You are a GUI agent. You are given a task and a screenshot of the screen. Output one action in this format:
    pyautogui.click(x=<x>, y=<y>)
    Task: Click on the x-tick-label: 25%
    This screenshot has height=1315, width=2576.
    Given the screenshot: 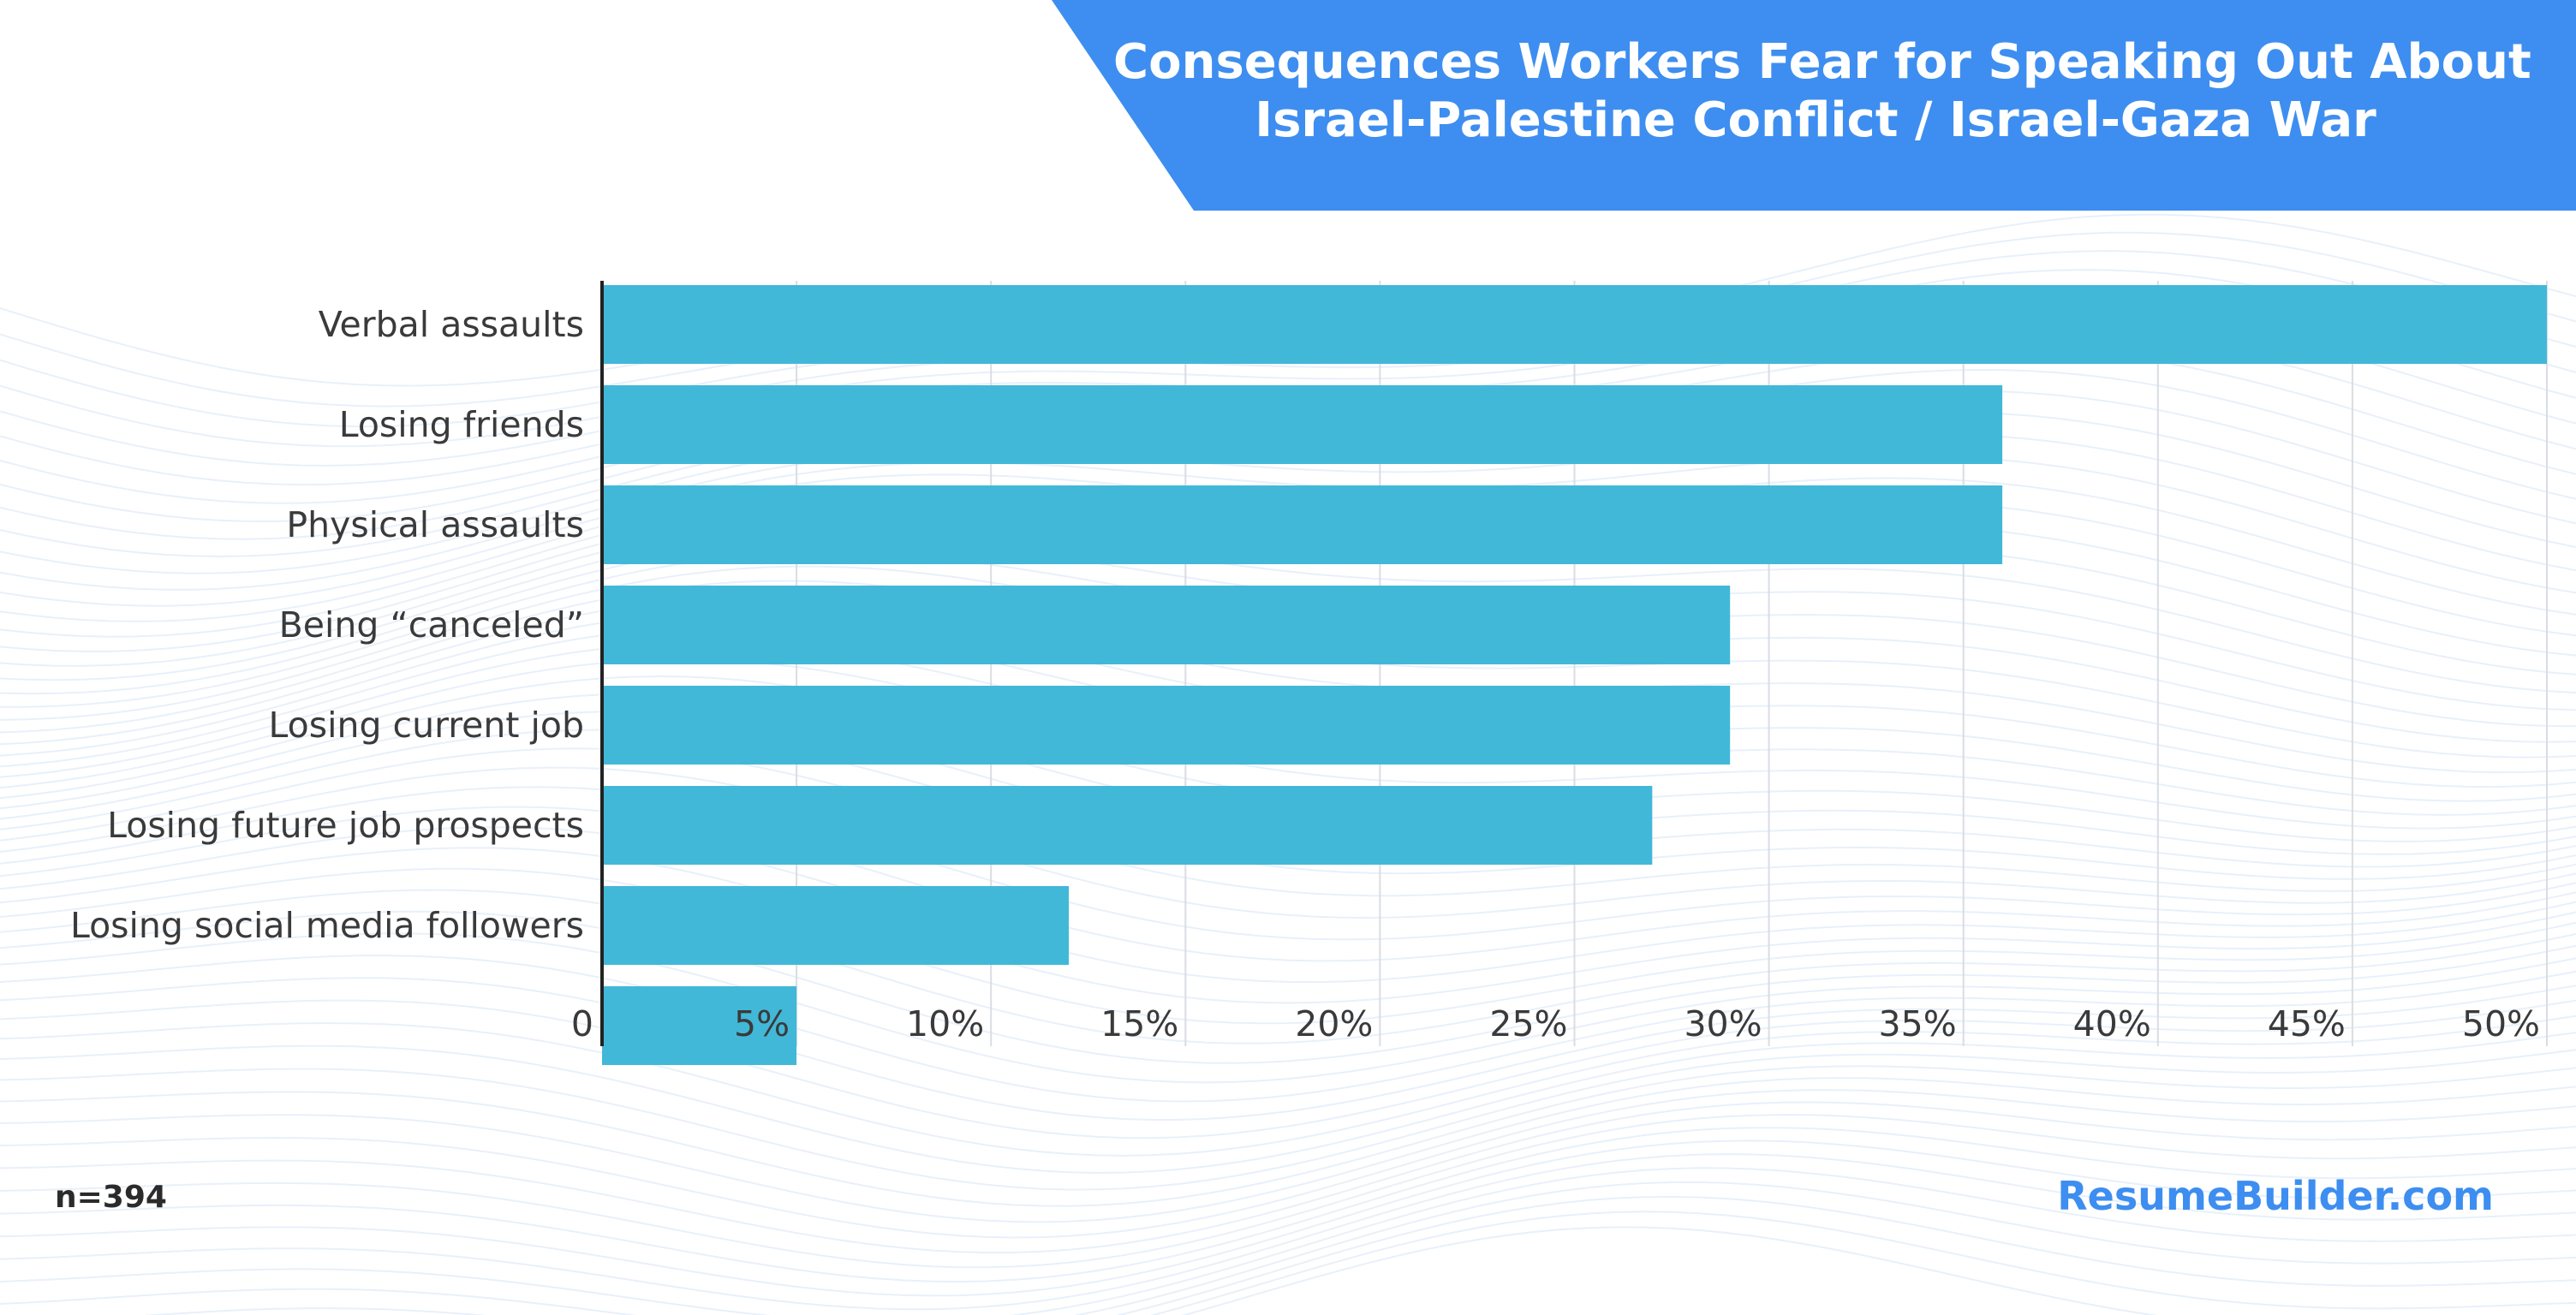 What is the action you would take?
    pyautogui.click(x=1528, y=1023)
    